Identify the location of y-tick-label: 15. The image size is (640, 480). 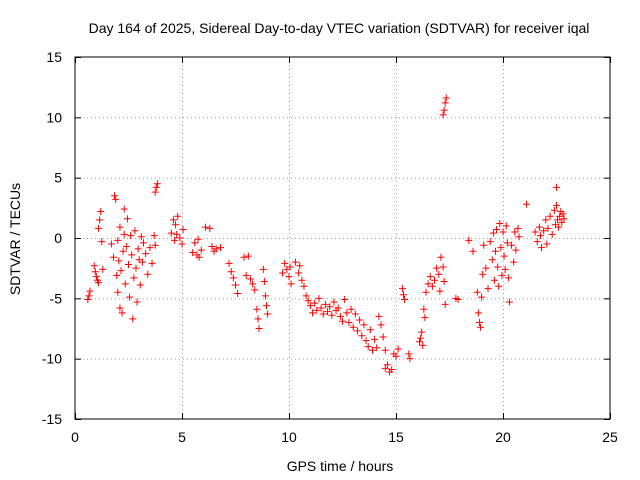
(54, 57).